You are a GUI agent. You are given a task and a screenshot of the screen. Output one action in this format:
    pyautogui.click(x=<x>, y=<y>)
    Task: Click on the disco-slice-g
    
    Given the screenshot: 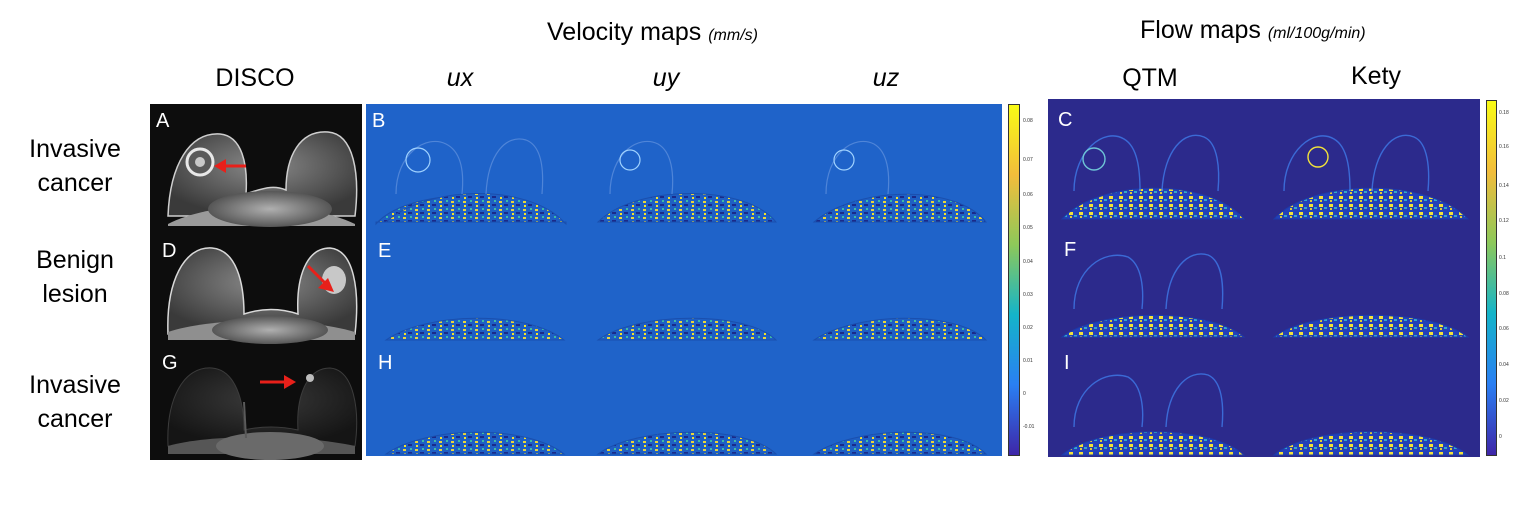 What is the action you would take?
    pyautogui.click(x=262, y=413)
    